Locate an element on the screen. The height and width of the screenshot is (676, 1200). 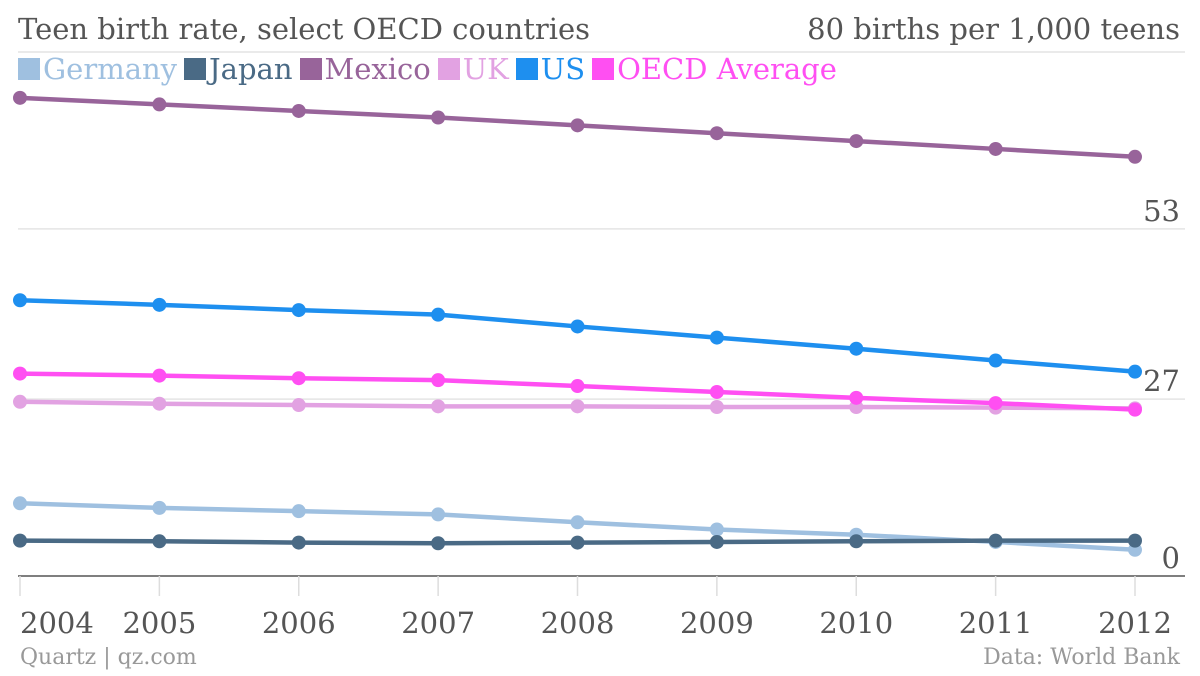
legend-swatch-japan is located at coordinates (195, 69).